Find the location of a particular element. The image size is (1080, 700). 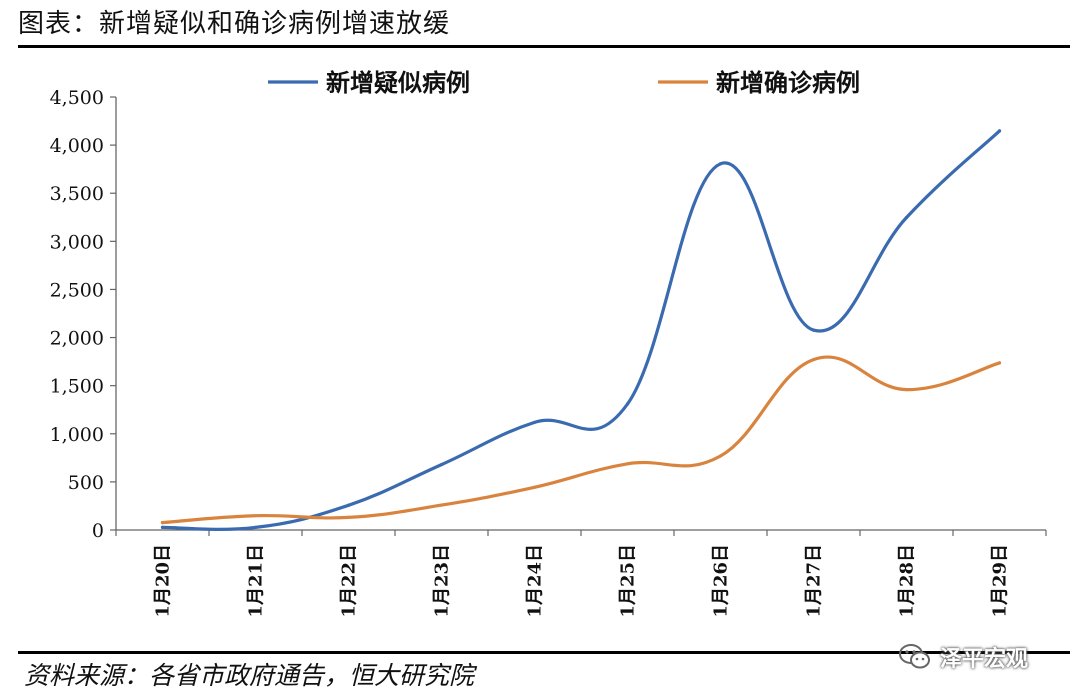

title-rule is located at coordinates (544, 46).